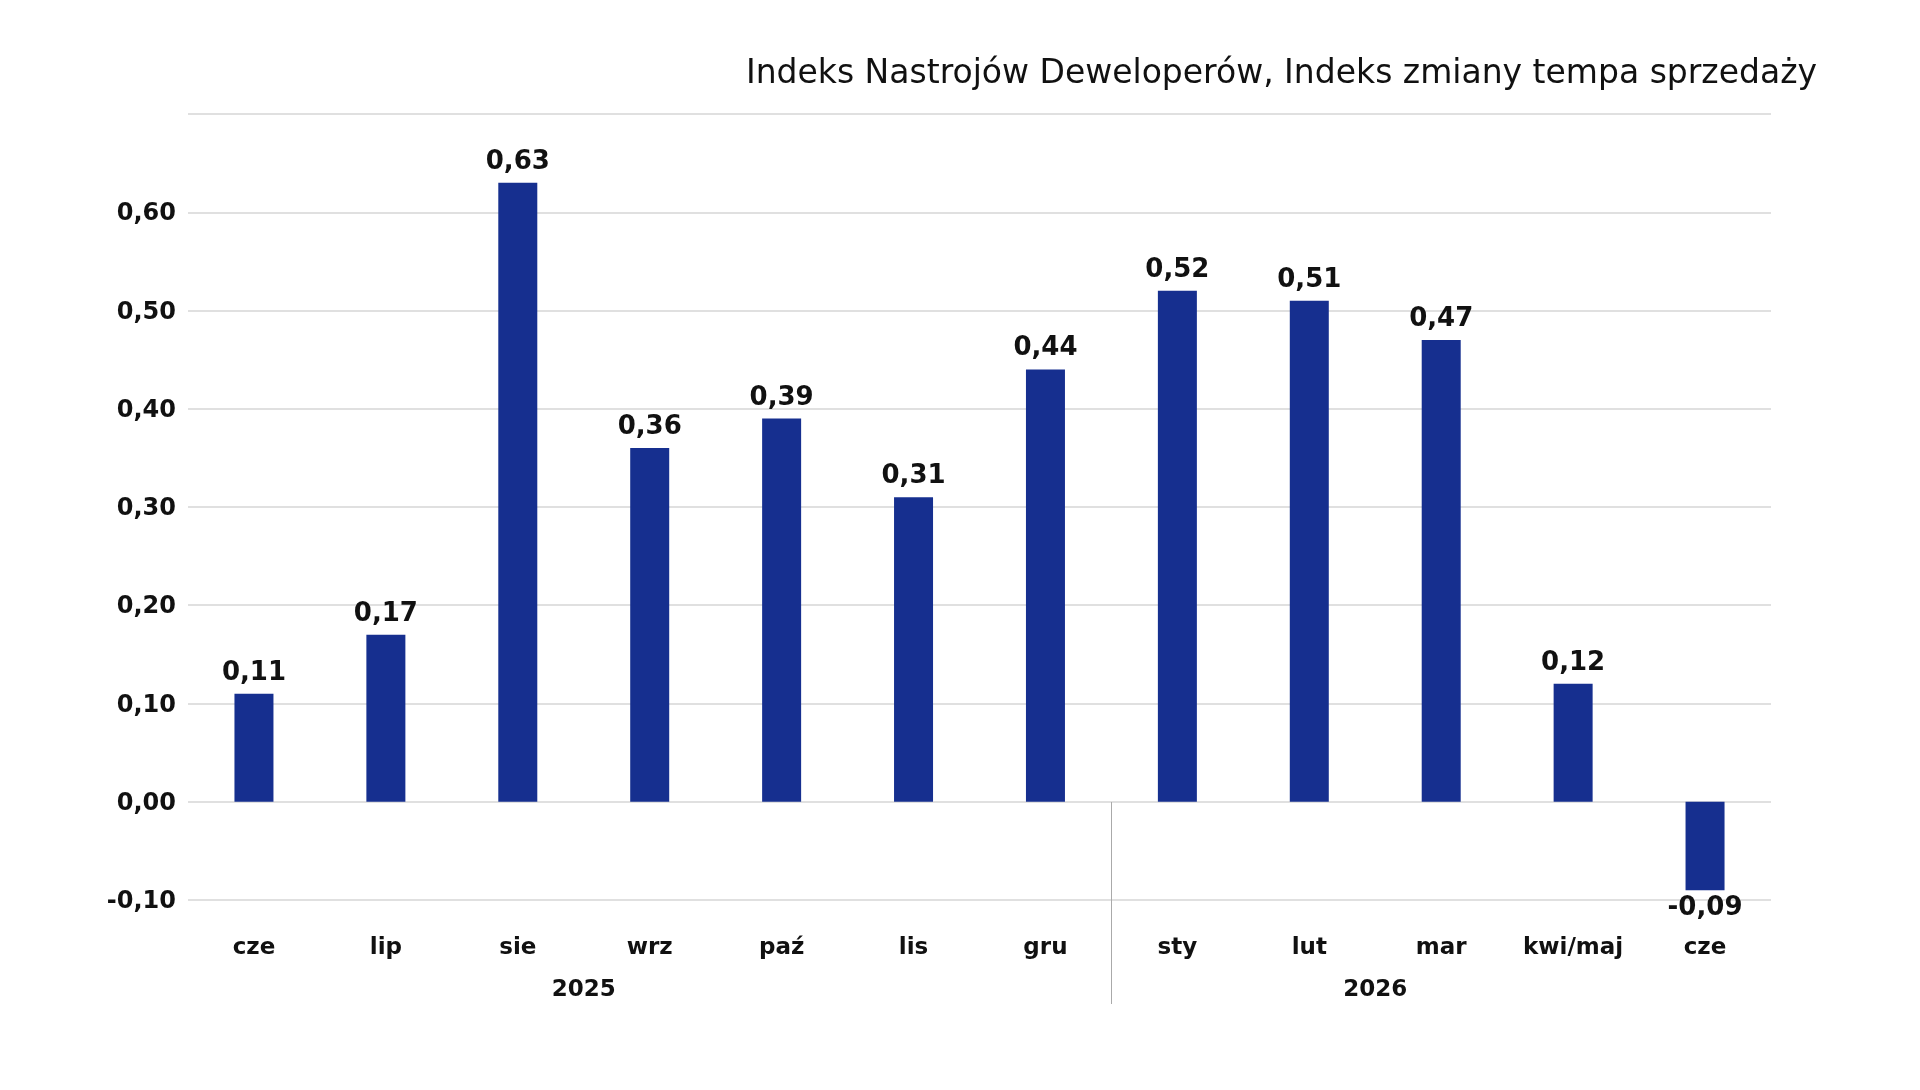  I want to click on y-tick-label: 0,40, so click(146, 408).